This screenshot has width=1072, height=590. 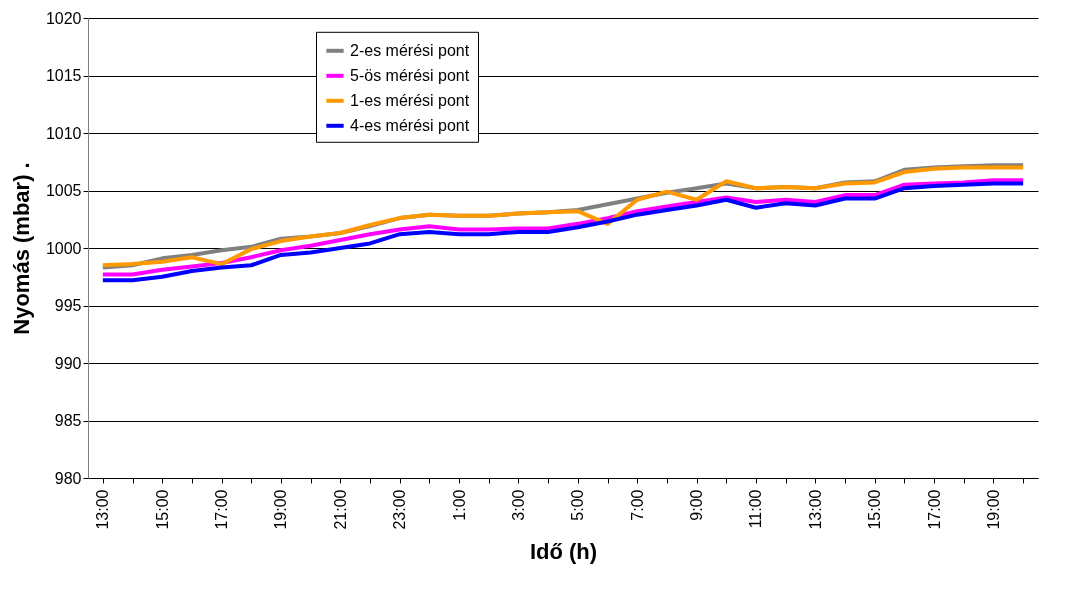 I want to click on y-tick-label: 980, so click(x=68, y=478).